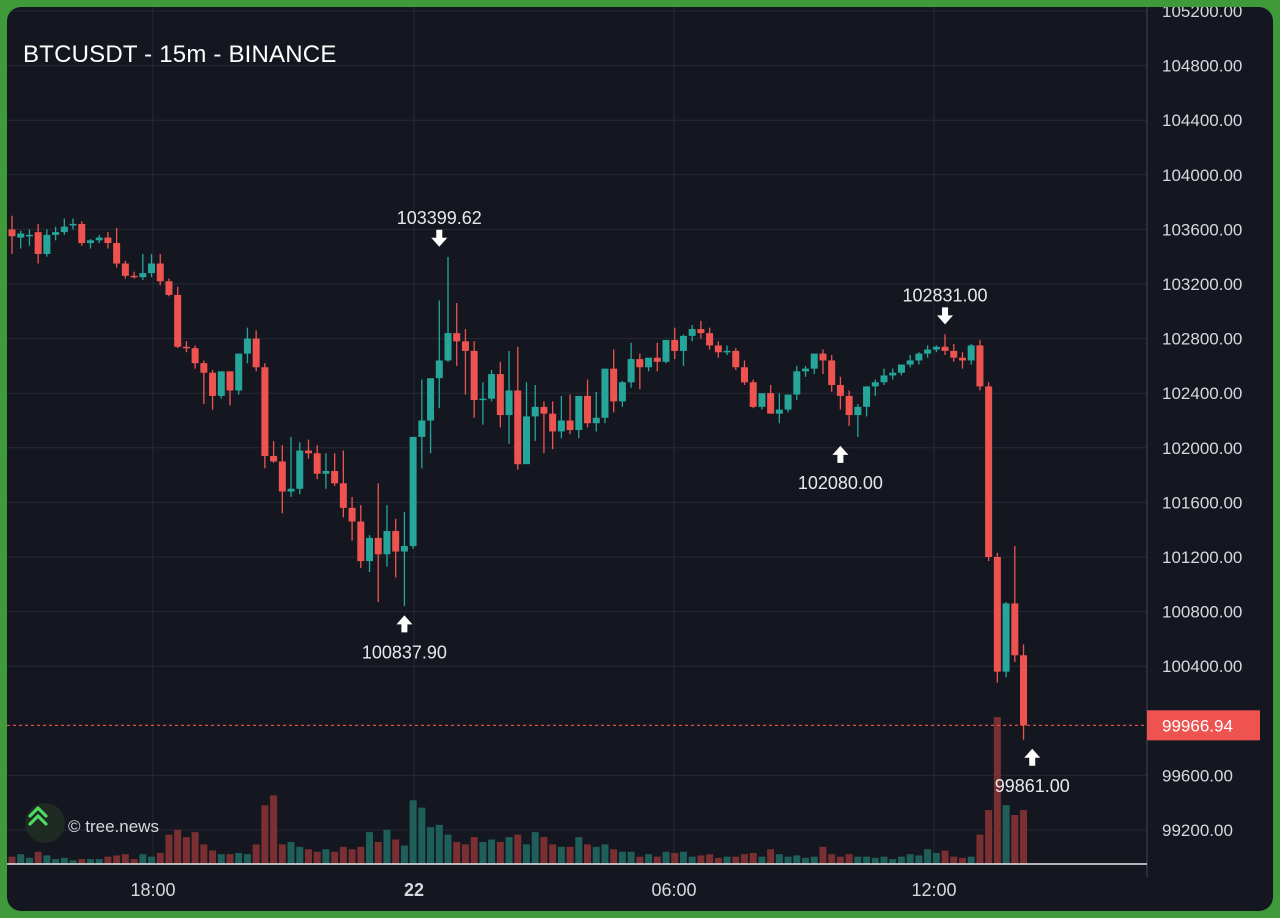  I want to click on price-tick-label: 102000.00, so click(1202, 448).